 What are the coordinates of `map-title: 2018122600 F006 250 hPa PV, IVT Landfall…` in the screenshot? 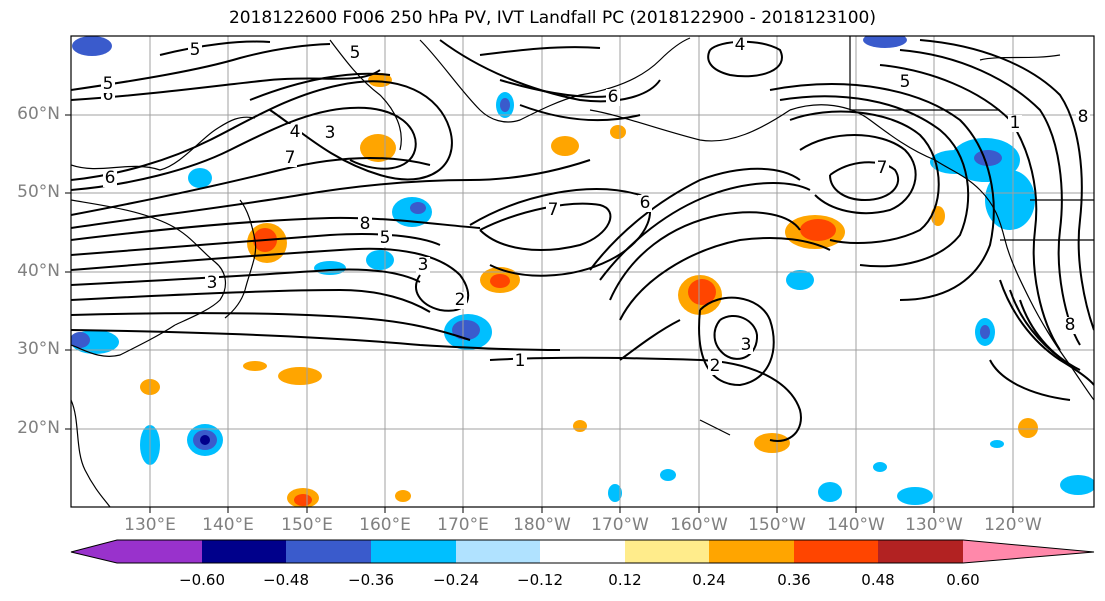 It's located at (552, 18).